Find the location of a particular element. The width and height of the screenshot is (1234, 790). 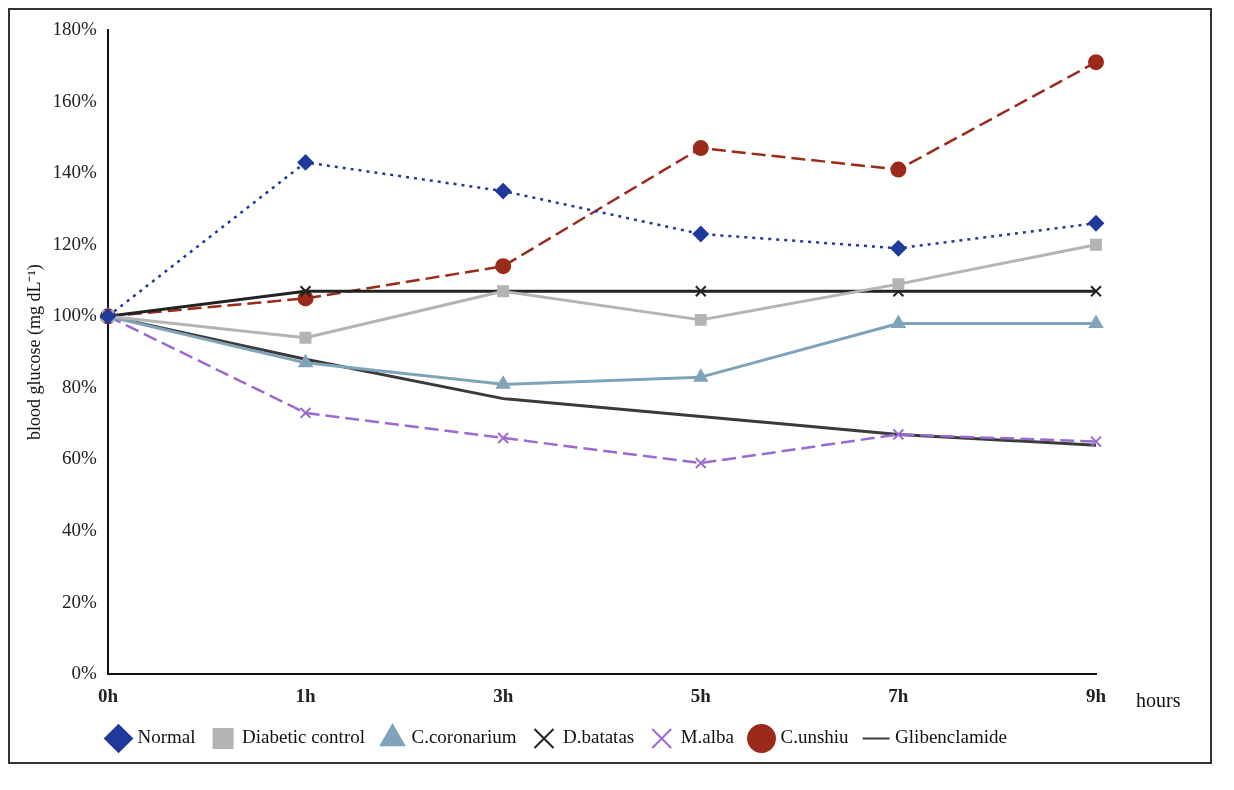

y-tick-label: 40% is located at coordinates (80, 530).